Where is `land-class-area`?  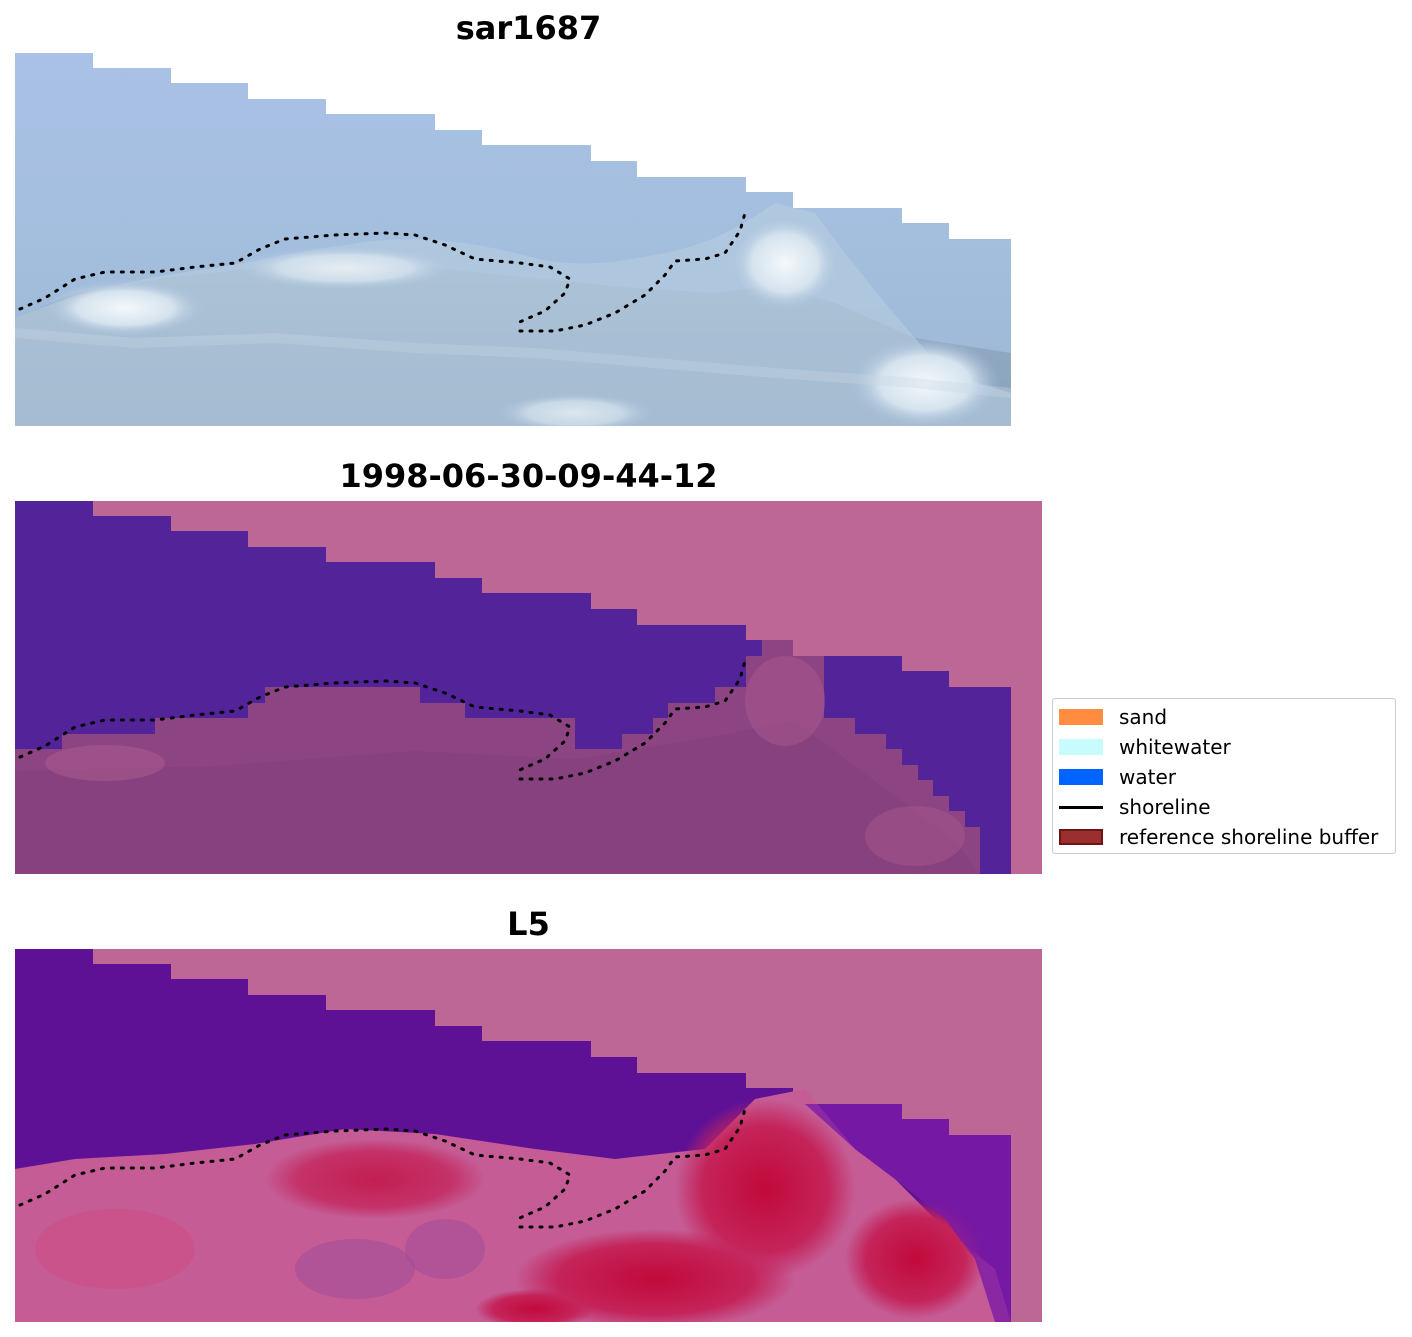 land-class-area is located at coordinates (497, 757).